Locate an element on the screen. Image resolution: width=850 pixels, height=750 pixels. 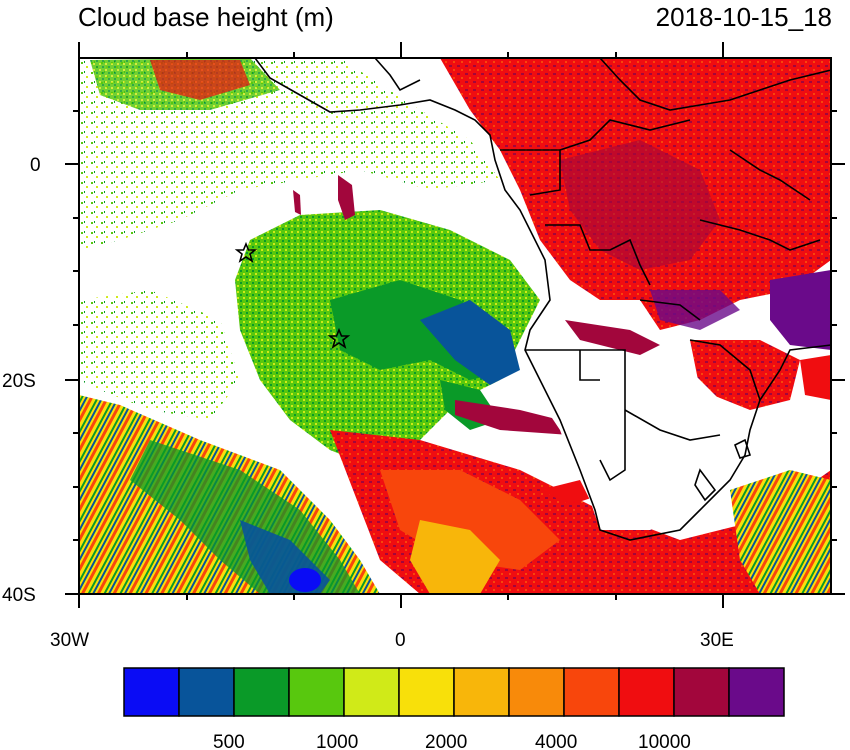
colorbar-label-4000: 4000 is located at coordinates (556, 741).